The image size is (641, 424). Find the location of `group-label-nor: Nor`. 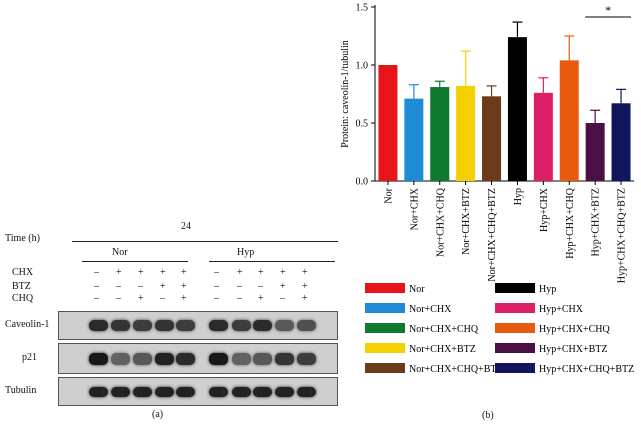

group-label-nor: Nor is located at coordinates (120, 252).